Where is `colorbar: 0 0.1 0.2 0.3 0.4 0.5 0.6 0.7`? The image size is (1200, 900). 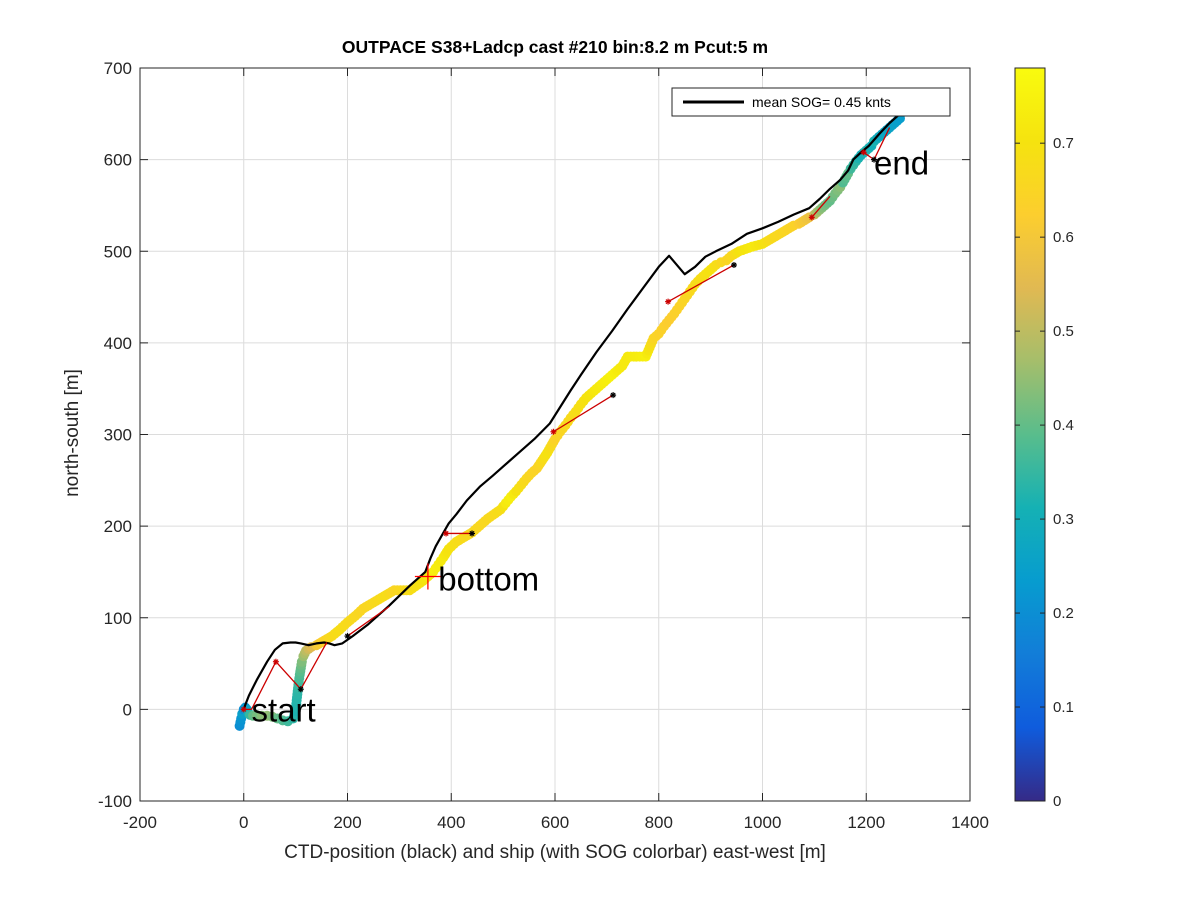 colorbar: 0 0.1 0.2 0.3 0.4 0.5 0.6 0.7 is located at coordinates (1044, 438).